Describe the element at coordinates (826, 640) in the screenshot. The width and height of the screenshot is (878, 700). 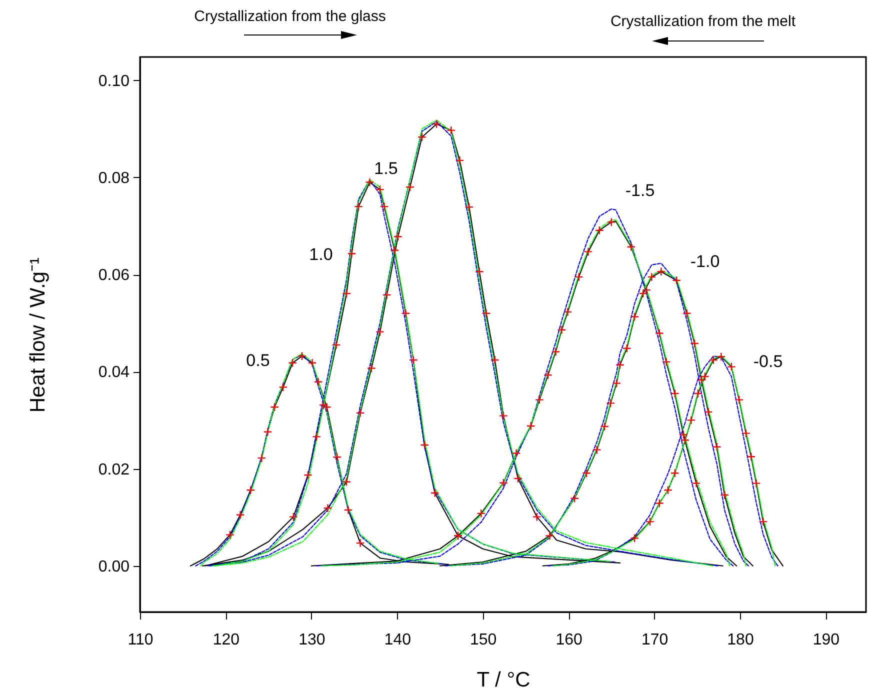
I see `x-tick-label: 190` at that location.